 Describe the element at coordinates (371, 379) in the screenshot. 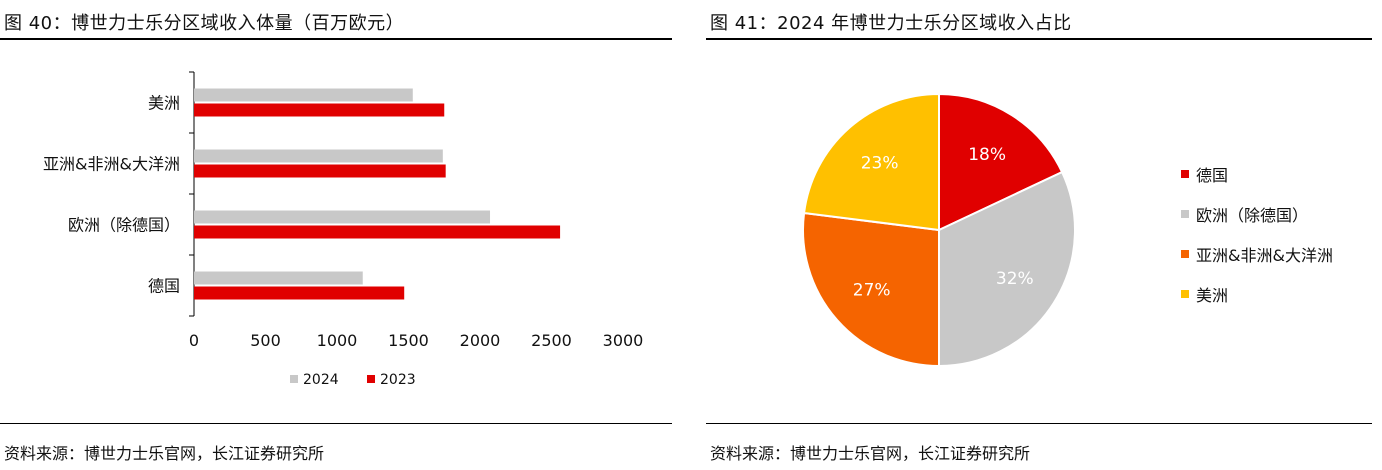

I see `legend-swatch-2023` at that location.